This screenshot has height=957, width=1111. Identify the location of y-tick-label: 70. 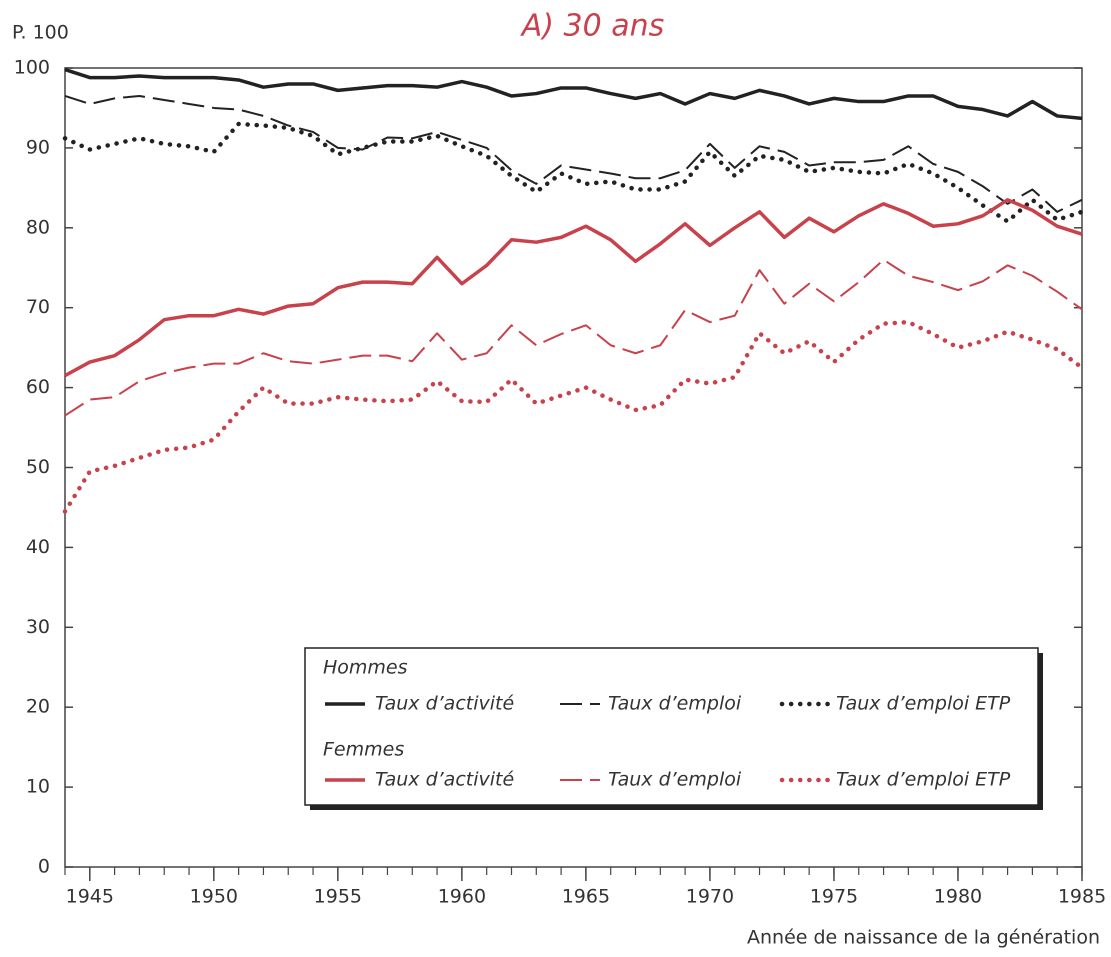
(38, 307).